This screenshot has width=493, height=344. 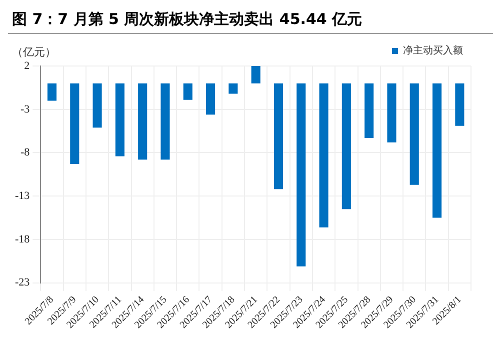 I want to click on y-tick-label: -18, so click(x=22, y=239).